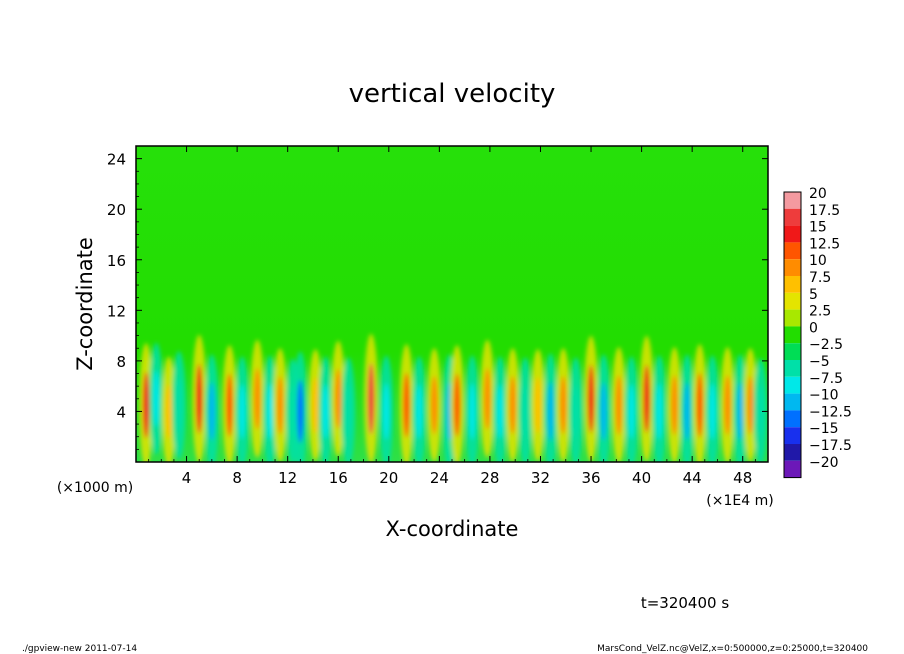 The width and height of the screenshot is (904, 654). What do you see at coordinates (824, 396) in the screenshot?
I see `colorbar-label: −10` at bounding box center [824, 396].